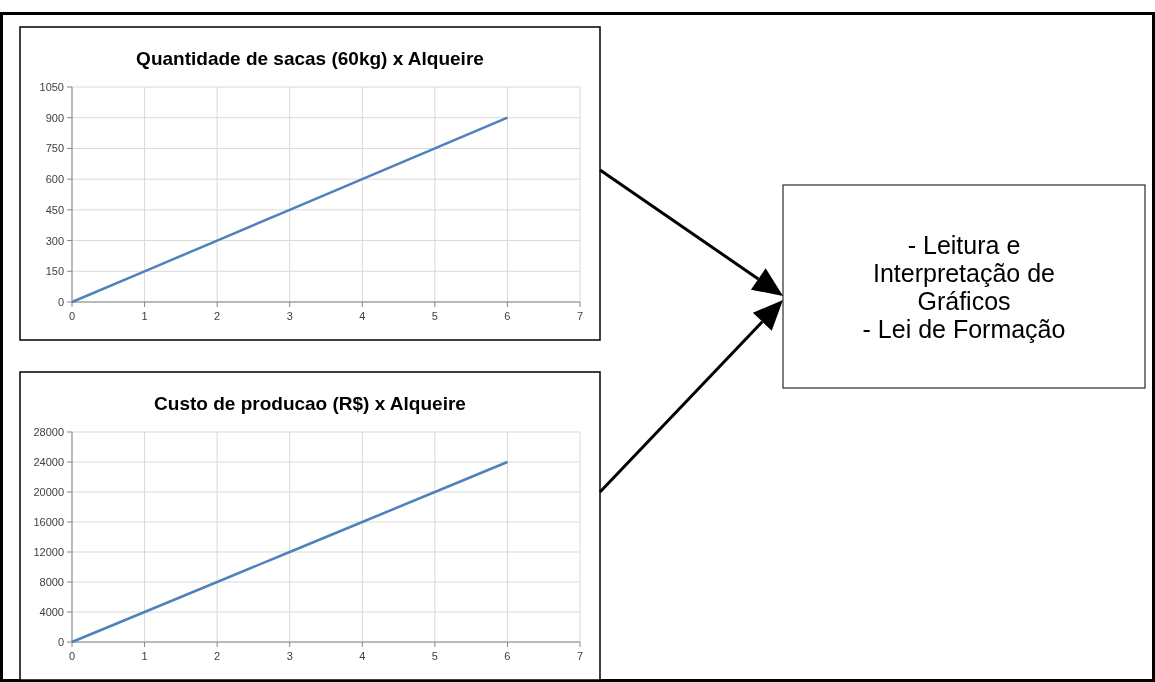 The image size is (1155, 682). What do you see at coordinates (54, 148) in the screenshot?
I see `y-tick-label: 750` at bounding box center [54, 148].